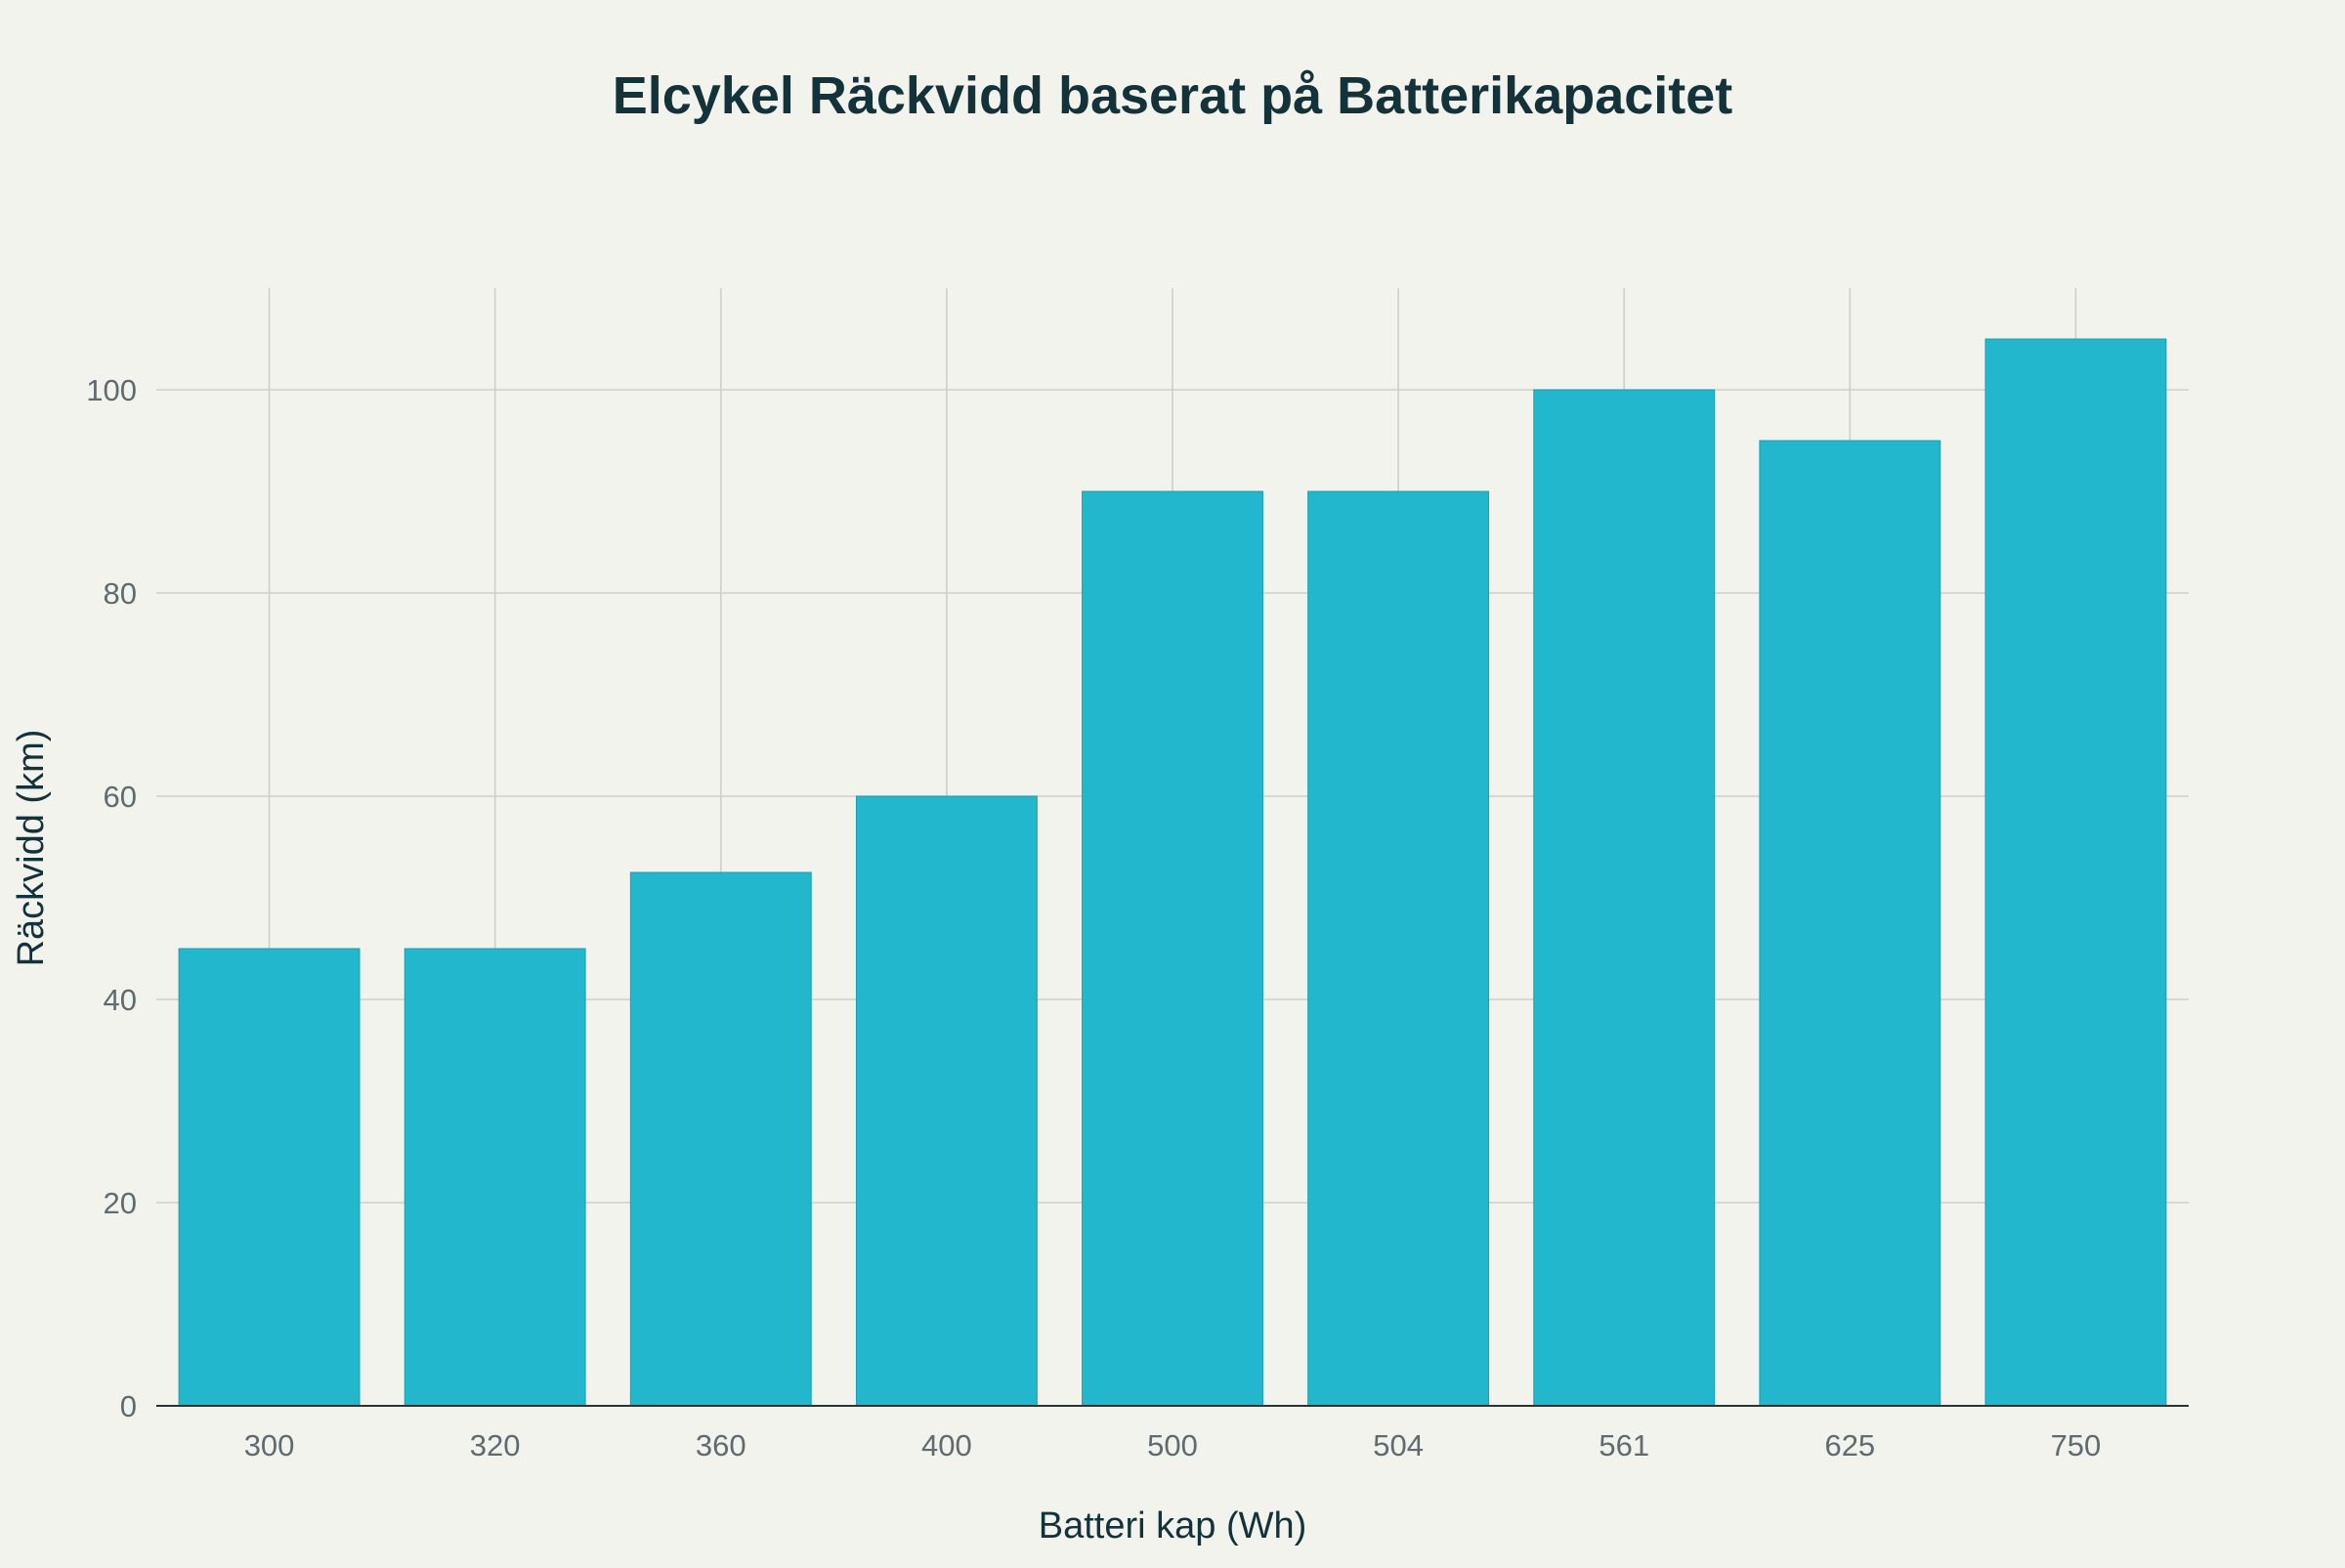 Image resolution: width=2345 pixels, height=1568 pixels. What do you see at coordinates (2076, 1445) in the screenshot?
I see `x-tick-label: 750` at bounding box center [2076, 1445].